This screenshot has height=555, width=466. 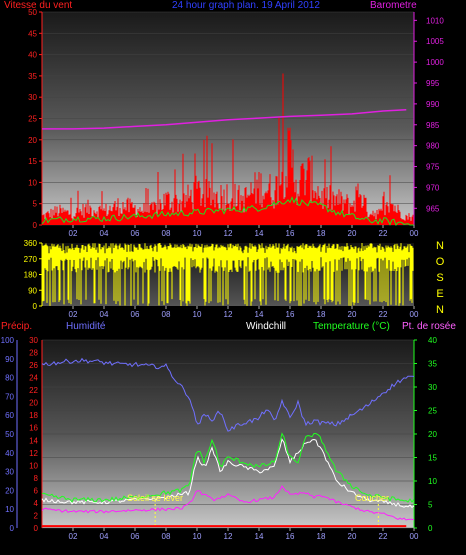 What do you see at coordinates (259, 314) in the screenshot?
I see `direction-panel-hour-label: 14` at bounding box center [259, 314].